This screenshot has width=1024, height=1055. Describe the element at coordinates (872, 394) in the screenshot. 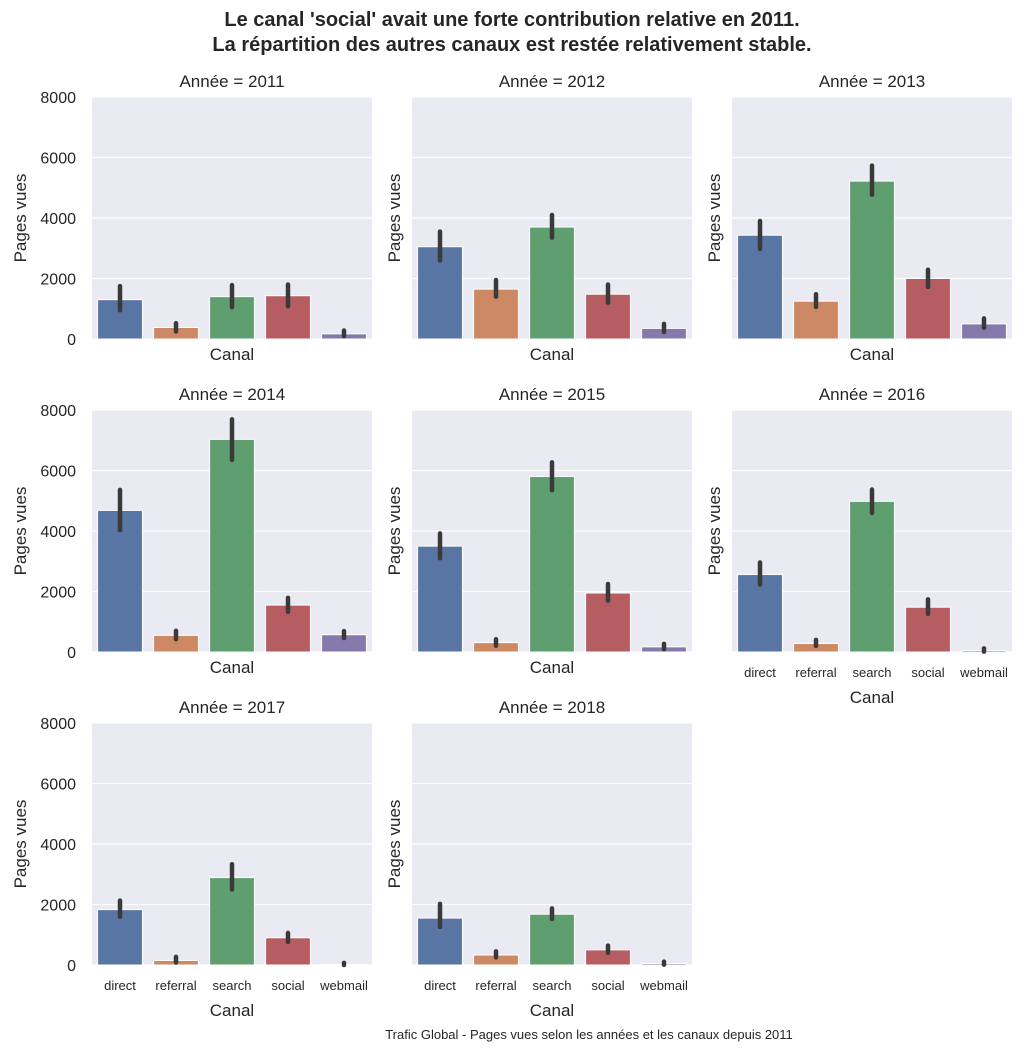

I see `panel-title: Année = 2016` at that location.